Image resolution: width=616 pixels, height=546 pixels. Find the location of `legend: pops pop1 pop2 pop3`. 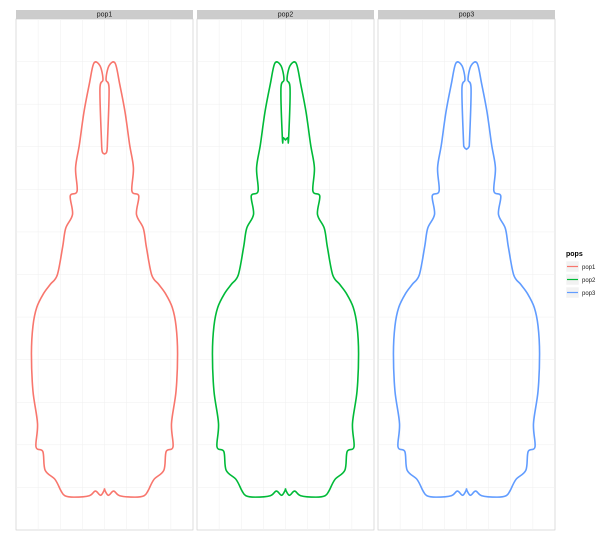

legend: pops pop1 pop2 pop3 is located at coordinates (580, 275).